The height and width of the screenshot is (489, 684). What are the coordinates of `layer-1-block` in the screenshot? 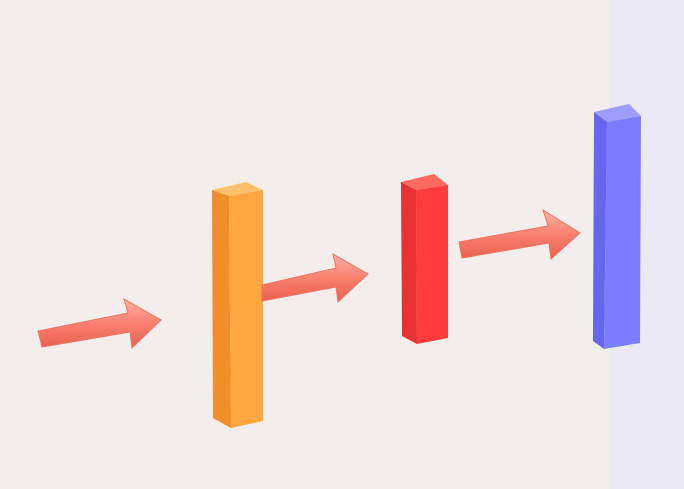 It's located at (237, 305).